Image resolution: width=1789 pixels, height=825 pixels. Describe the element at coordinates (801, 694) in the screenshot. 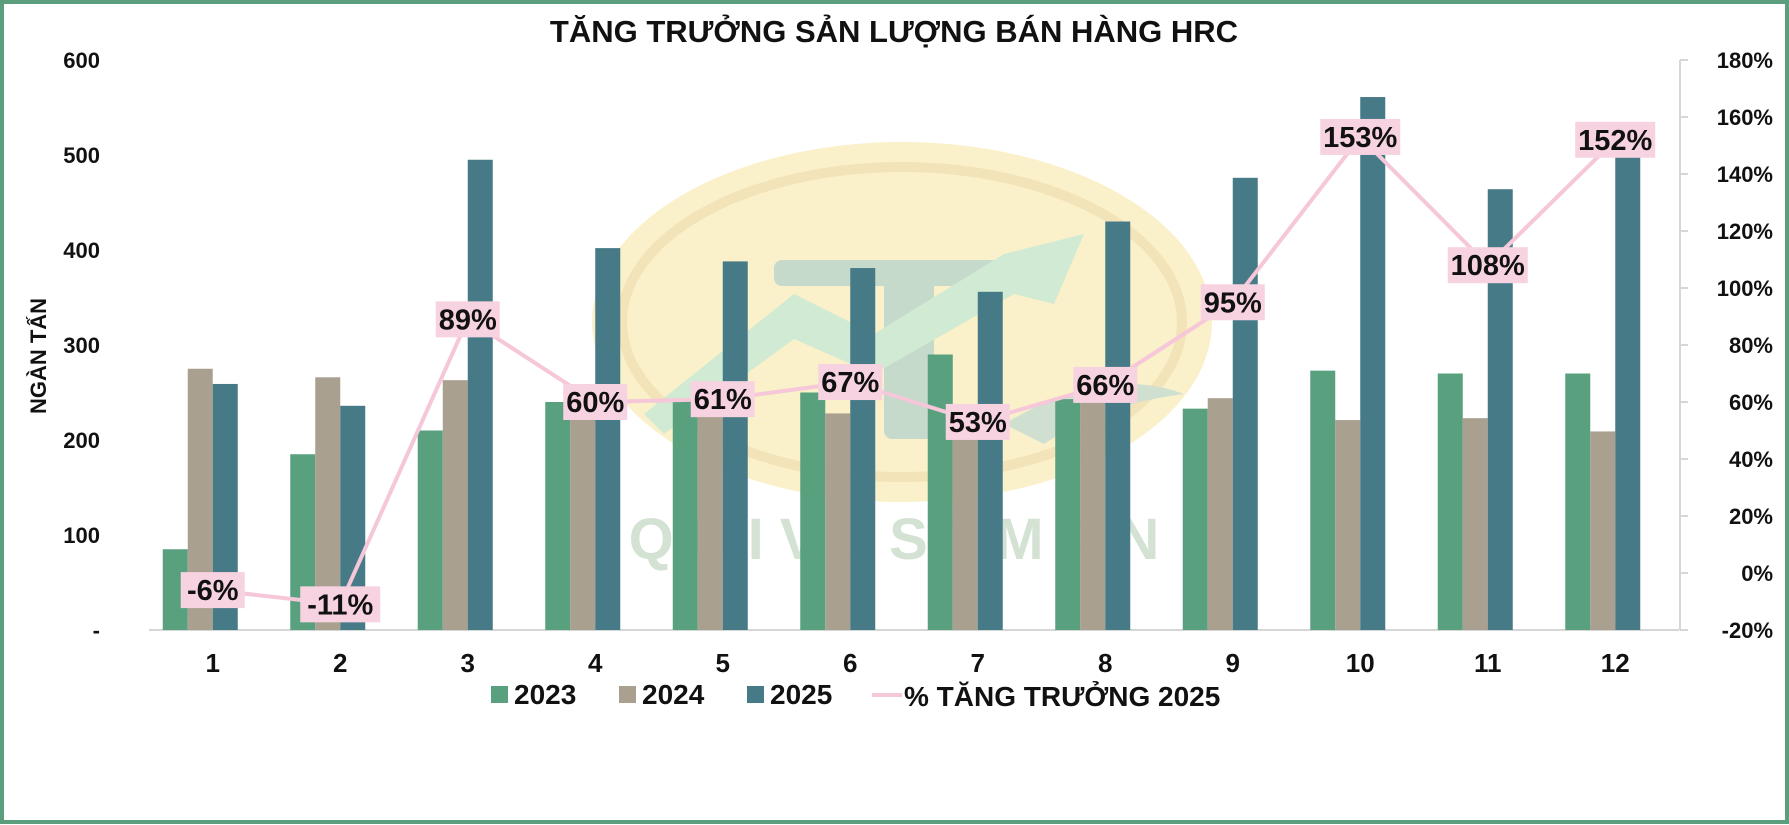

I see `legend-label-2025: 2025` at that location.